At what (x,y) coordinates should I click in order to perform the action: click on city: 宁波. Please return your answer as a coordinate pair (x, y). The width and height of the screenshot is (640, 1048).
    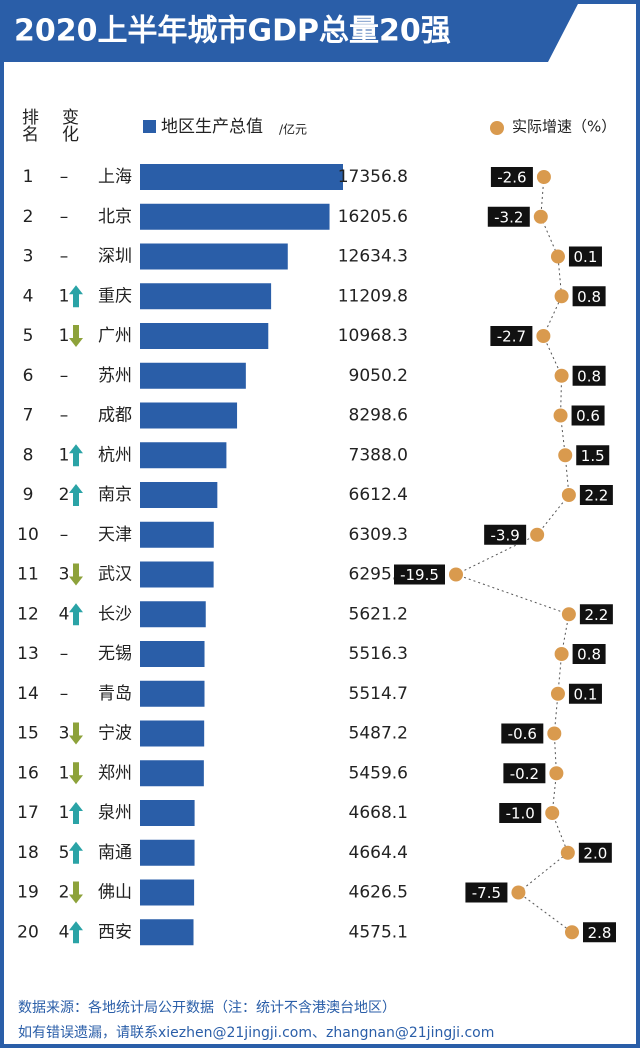
    Looking at the image, I should click on (115, 734).